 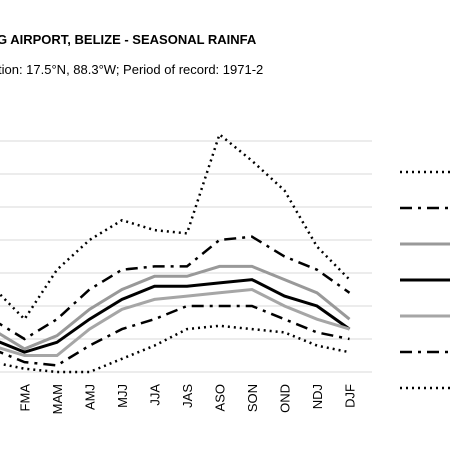 I want to click on x-tick-label: AMJ, so click(x=90, y=397).